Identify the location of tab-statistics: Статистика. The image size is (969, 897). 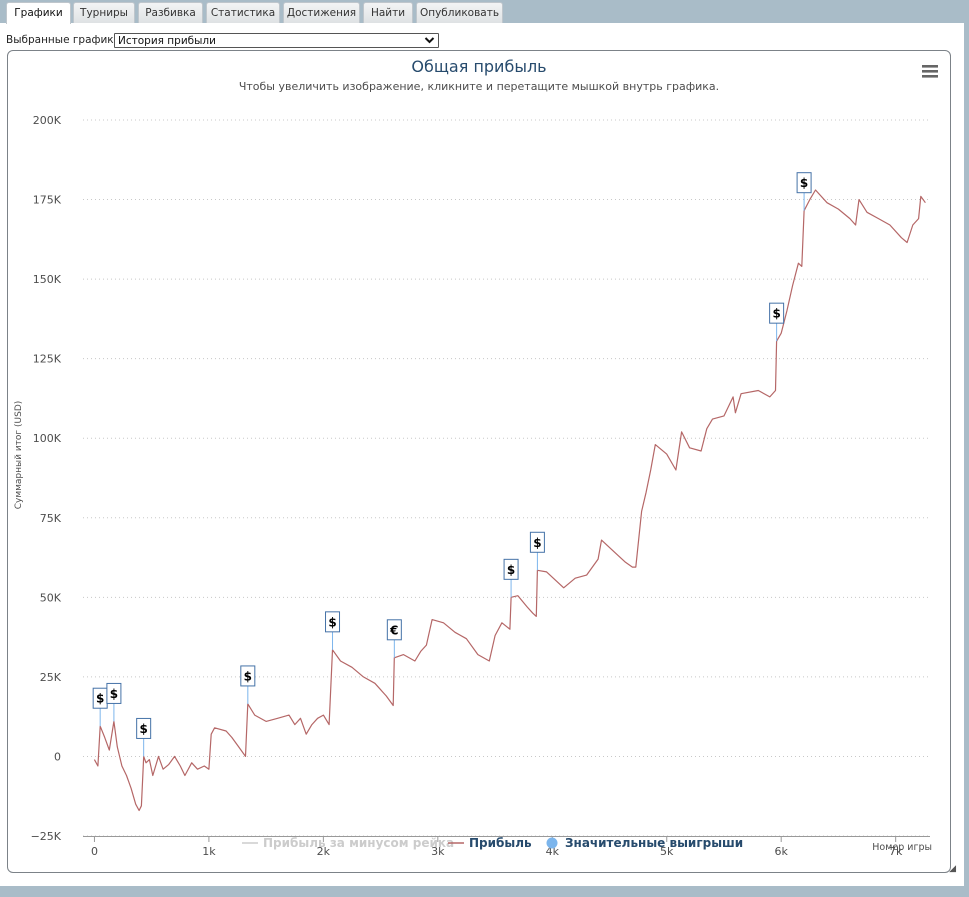
(243, 12).